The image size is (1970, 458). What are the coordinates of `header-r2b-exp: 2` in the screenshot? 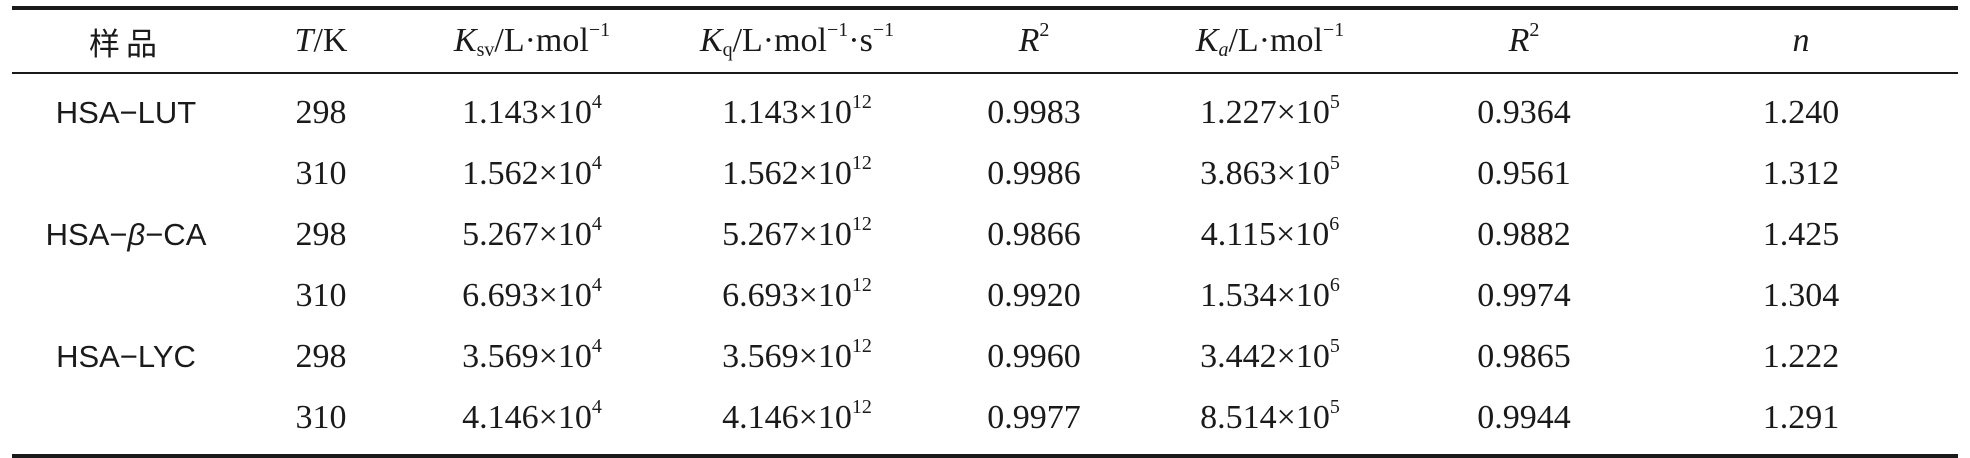 It's located at (1534, 30).